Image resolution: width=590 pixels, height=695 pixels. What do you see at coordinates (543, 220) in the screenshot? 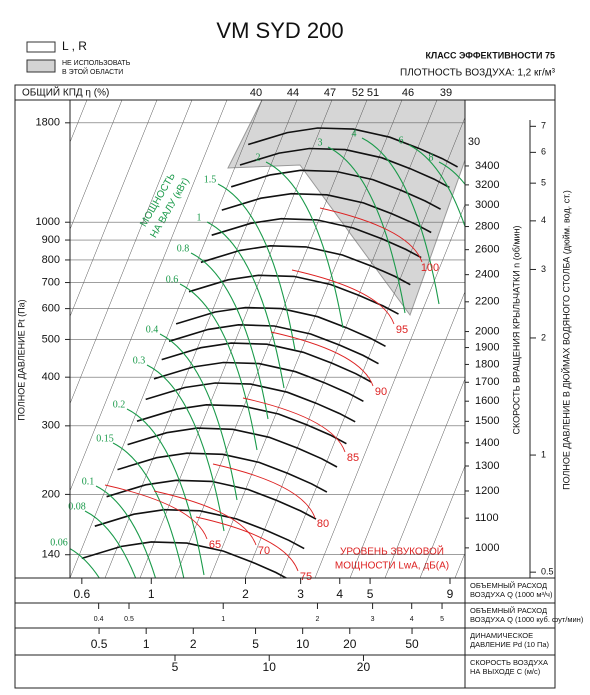
I see `inch-tick-label: 4` at bounding box center [543, 220].